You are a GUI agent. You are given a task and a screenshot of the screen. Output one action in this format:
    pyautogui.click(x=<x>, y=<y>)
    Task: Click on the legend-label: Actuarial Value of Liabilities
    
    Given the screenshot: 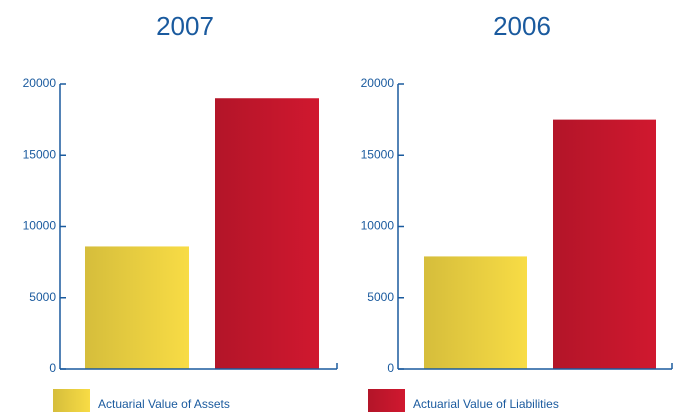 What is the action you would take?
    pyautogui.click(x=486, y=404)
    